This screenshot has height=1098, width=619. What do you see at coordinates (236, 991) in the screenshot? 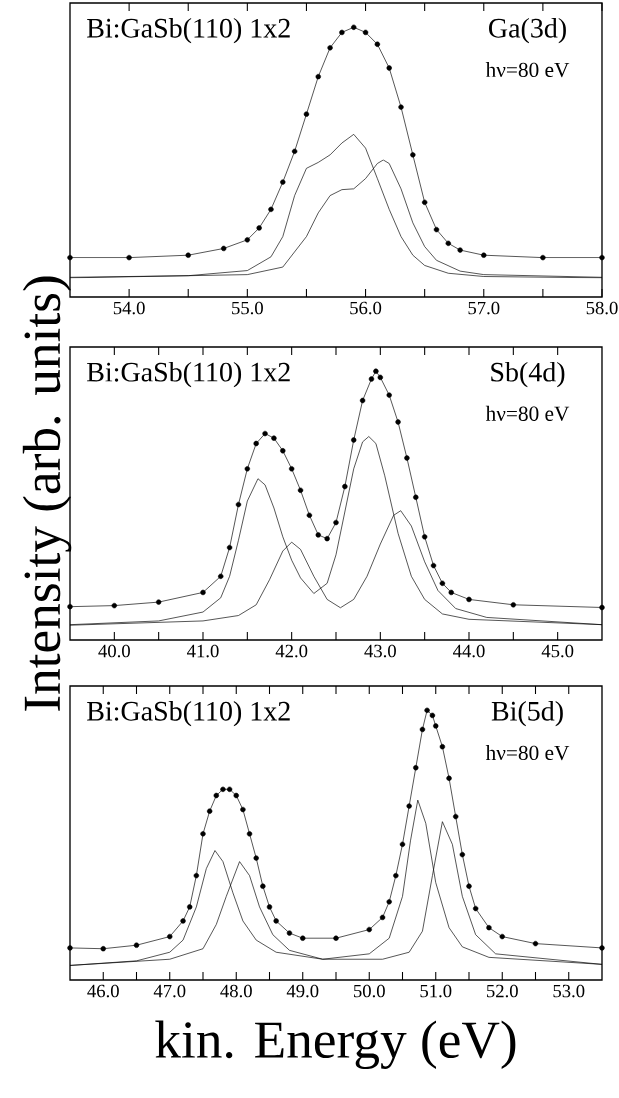
I see `x-tick-label: 48.0` at bounding box center [236, 991].